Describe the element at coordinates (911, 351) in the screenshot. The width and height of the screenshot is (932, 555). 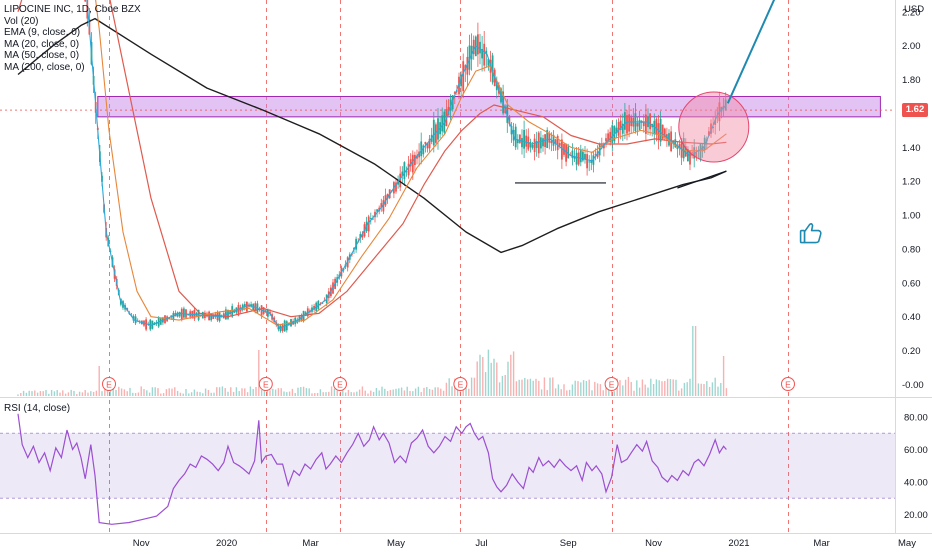
I see `price-tick-label: 0.20` at that location.